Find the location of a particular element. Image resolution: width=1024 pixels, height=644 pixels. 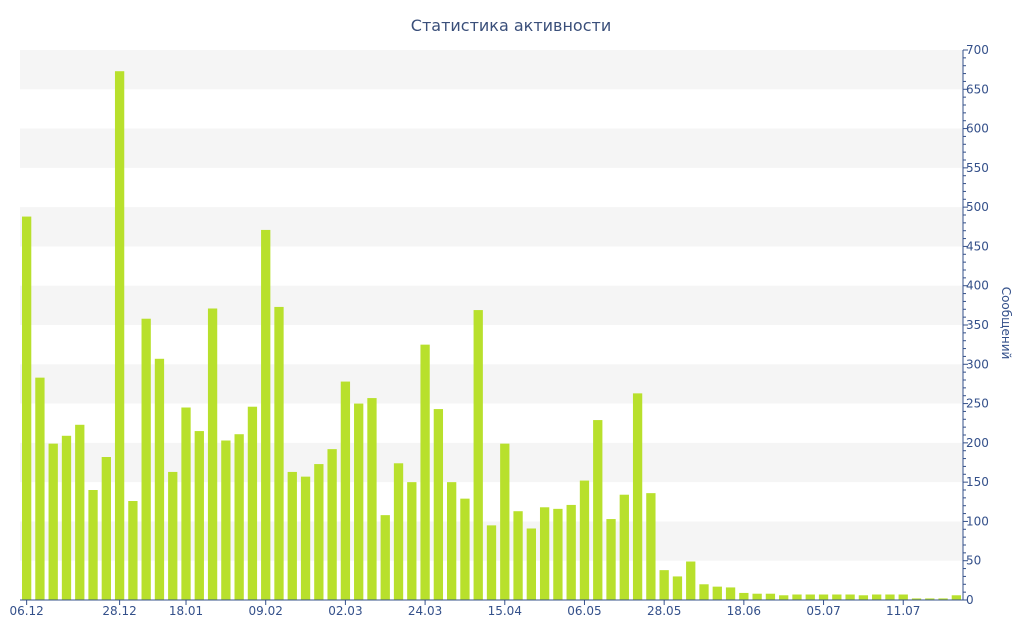

x-tick-label: 18.01 is located at coordinates (186, 611).